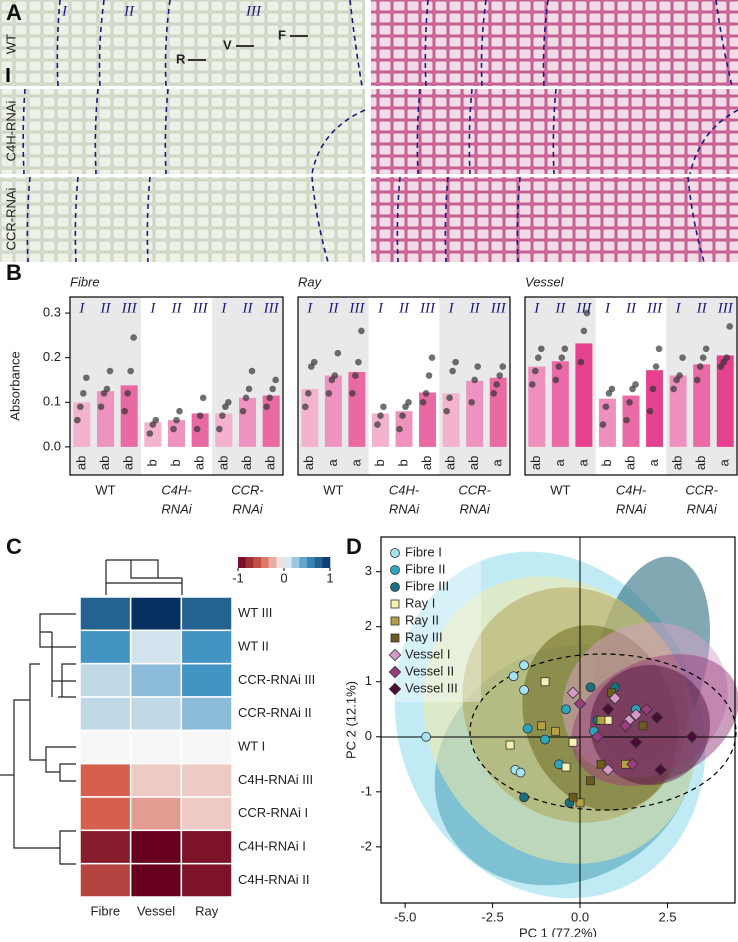  Describe the element at coordinates (310, 281) in the screenshot. I see `panel-title: Ray` at that location.